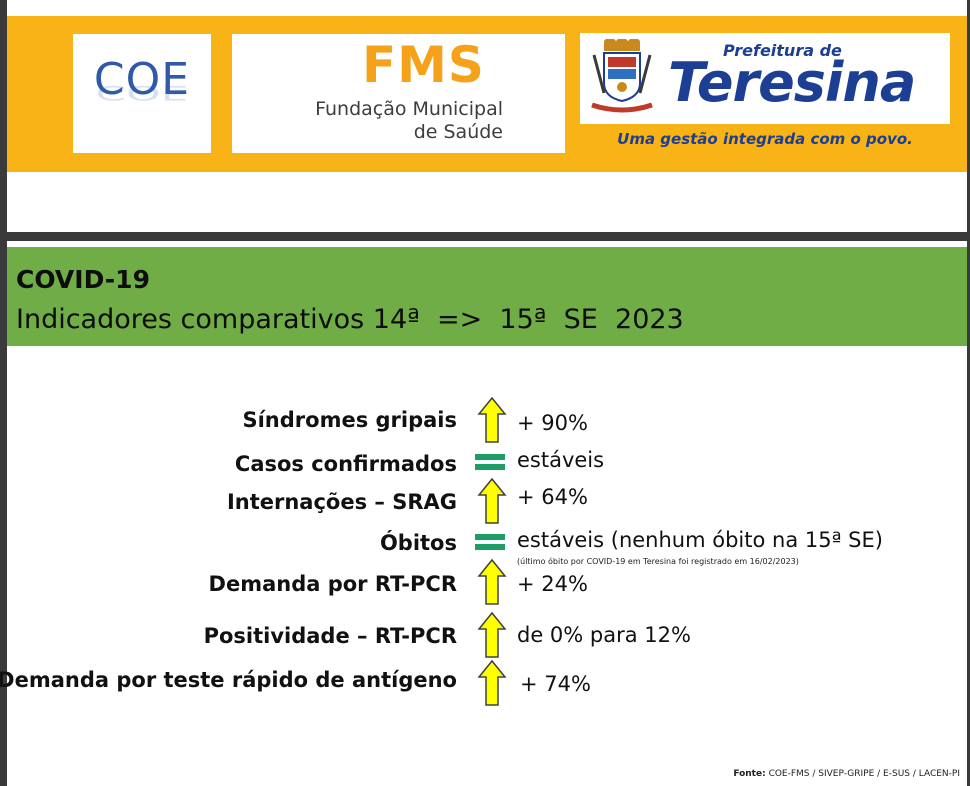  Describe the element at coordinates (349, 420) in the screenshot. I see `indicator-label: Síndromes gripais` at that location.